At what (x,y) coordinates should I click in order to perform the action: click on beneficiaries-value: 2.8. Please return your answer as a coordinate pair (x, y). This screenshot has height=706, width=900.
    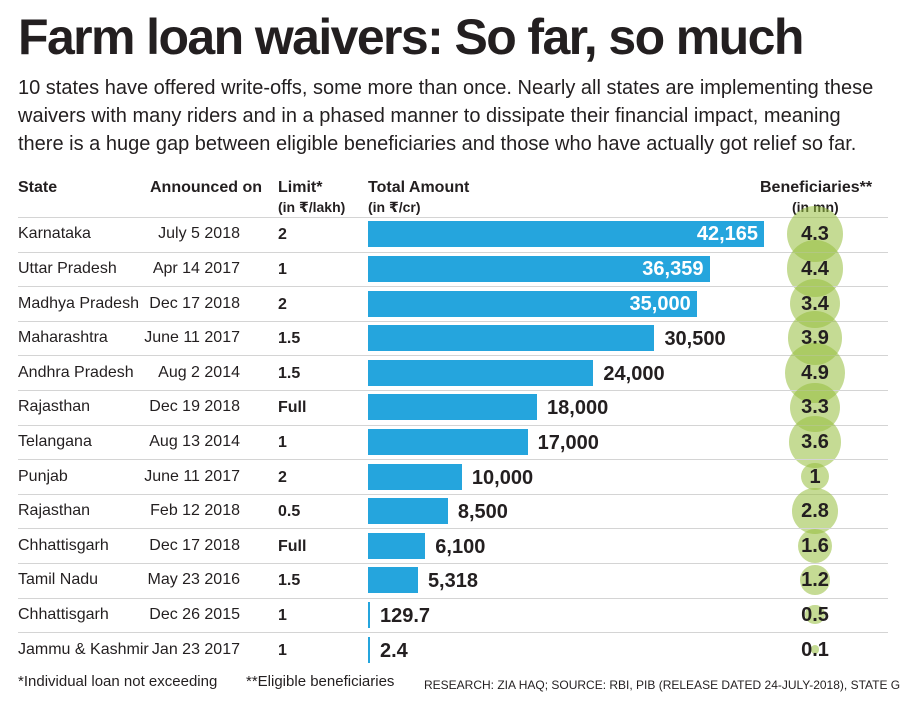
    Looking at the image, I should click on (815, 511).